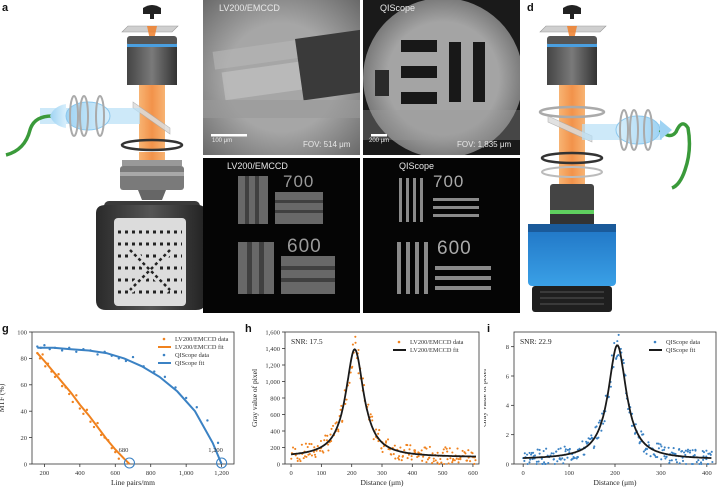  I want to click on panel-label-g: g, so click(5, 329).